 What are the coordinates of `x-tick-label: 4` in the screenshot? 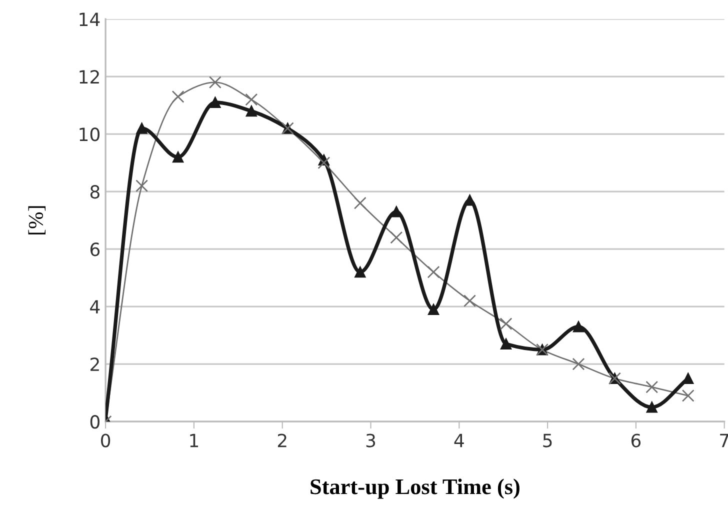 It's located at (459, 441).